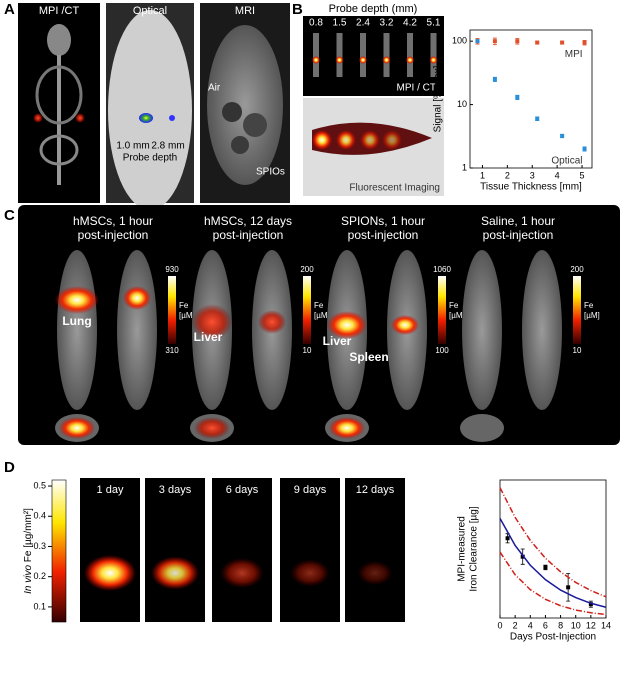 The image size is (626, 674). I want to click on colorbar-tick-label: 0.2, so click(39, 576).